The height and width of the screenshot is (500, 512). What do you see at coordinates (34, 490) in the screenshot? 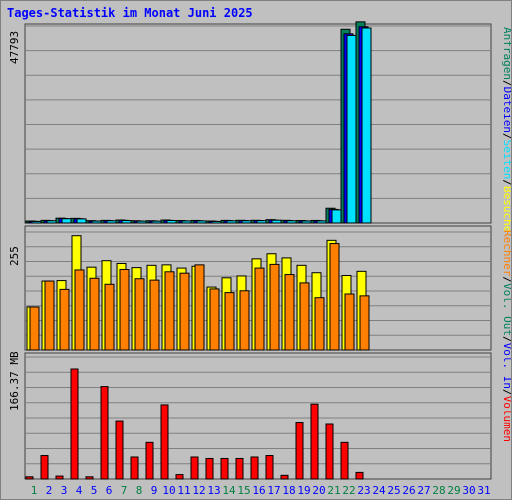
I see `x-tick-label: 1` at bounding box center [34, 490].